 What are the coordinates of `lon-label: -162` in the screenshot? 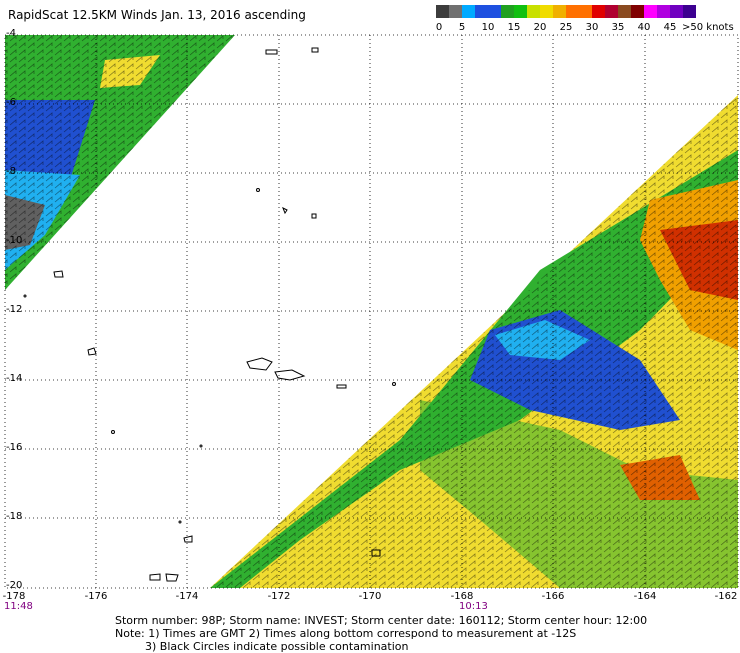 It's located at (726, 596).